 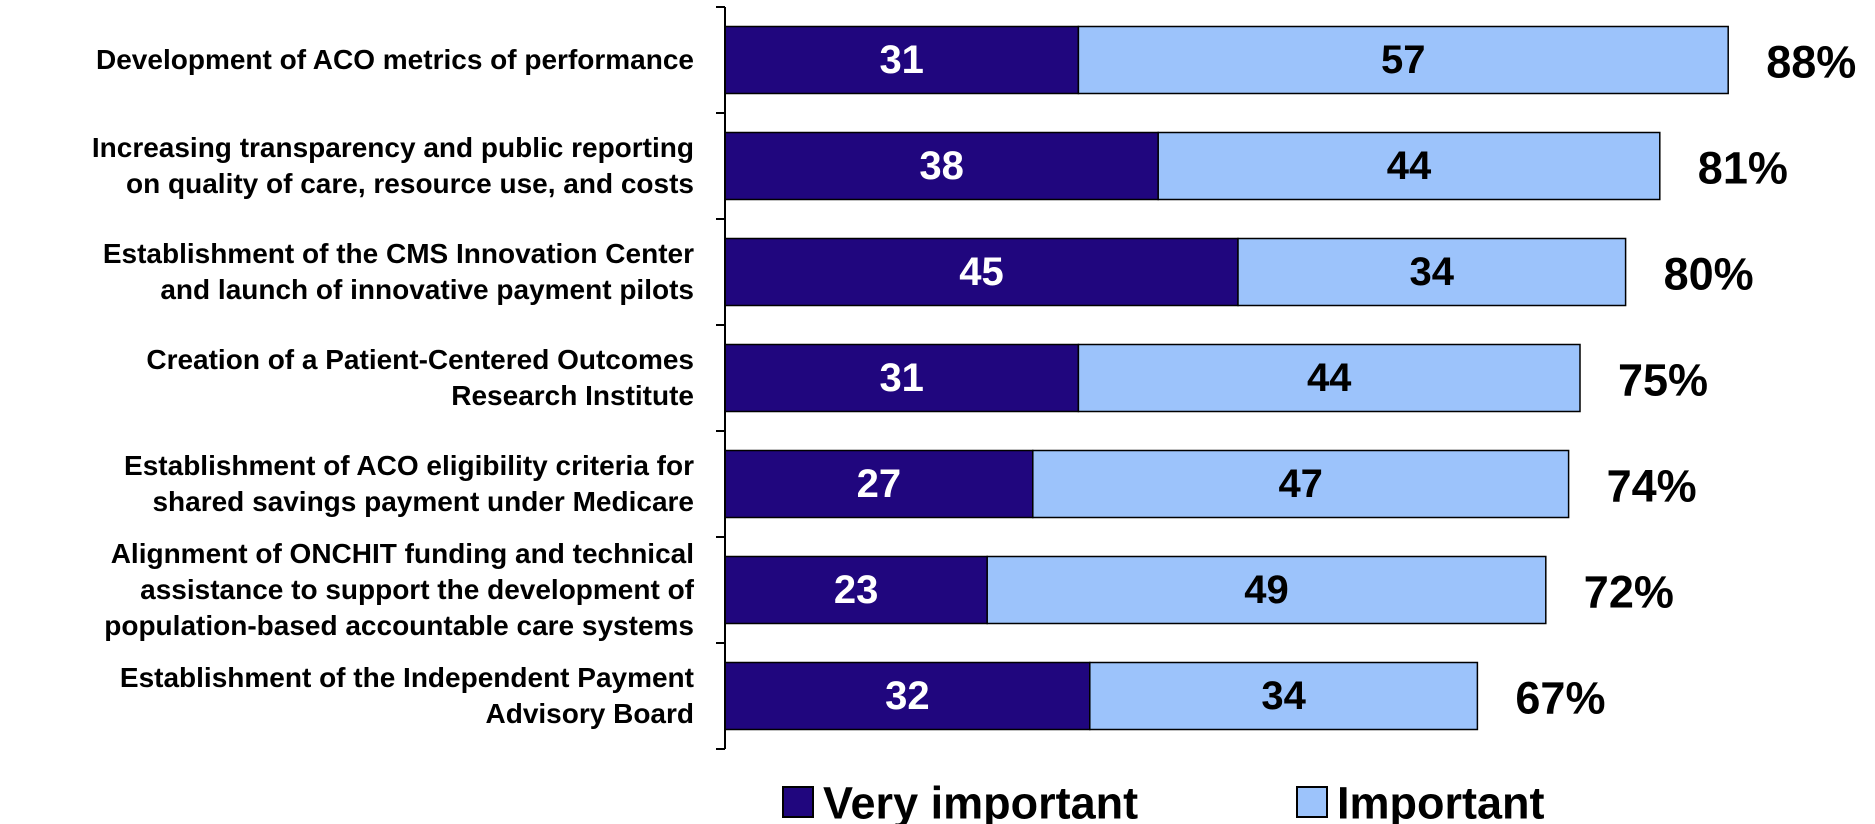 I want to click on total-label: 72%, so click(x=1629, y=592).